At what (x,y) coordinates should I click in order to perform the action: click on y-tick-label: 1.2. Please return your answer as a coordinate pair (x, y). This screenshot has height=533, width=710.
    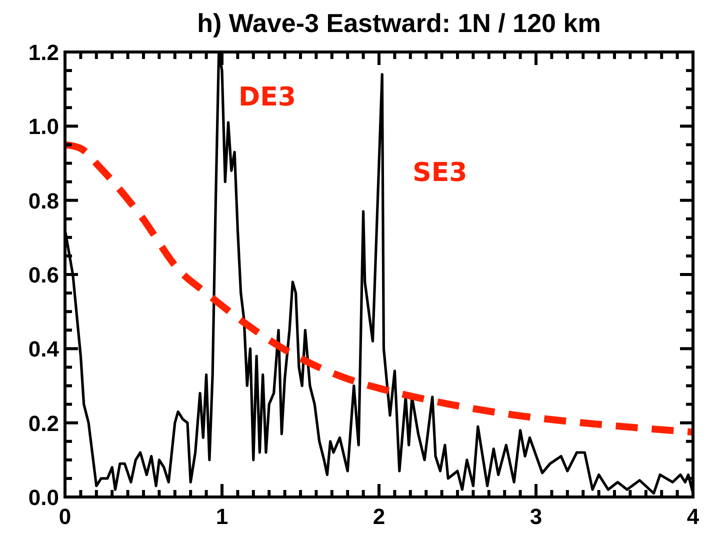
    Looking at the image, I should click on (43, 52).